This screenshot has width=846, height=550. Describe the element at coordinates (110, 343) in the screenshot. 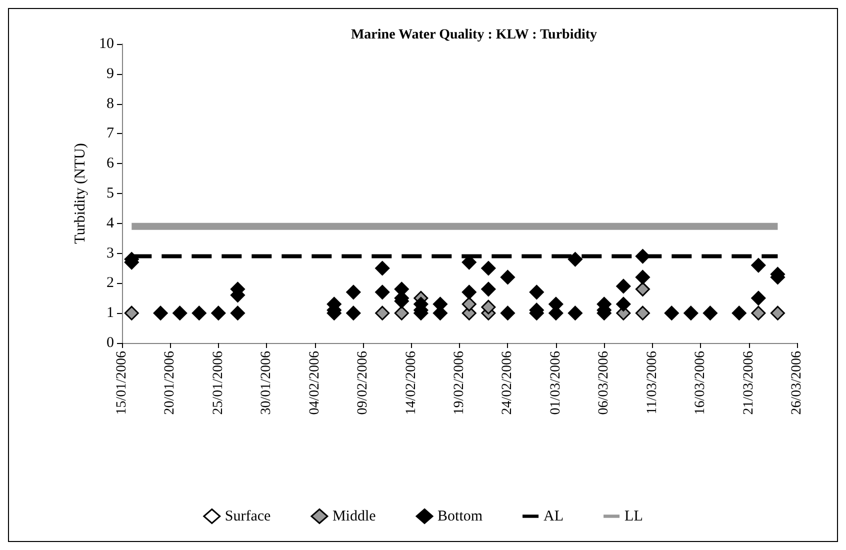

I see `y-tick-label: 0` at that location.